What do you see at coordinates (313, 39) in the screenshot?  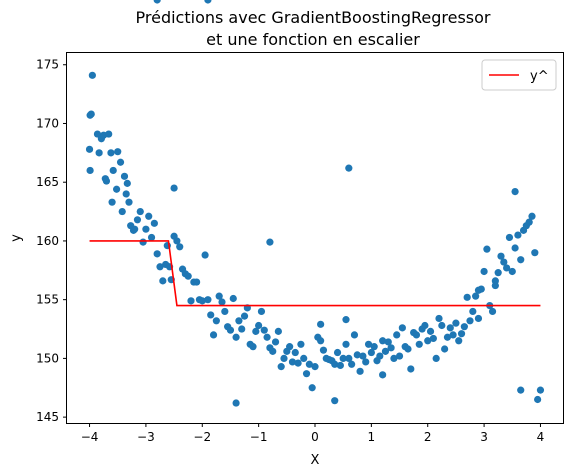 I see `chart-title-line-2: et une fonction en escalier` at bounding box center [313, 39].